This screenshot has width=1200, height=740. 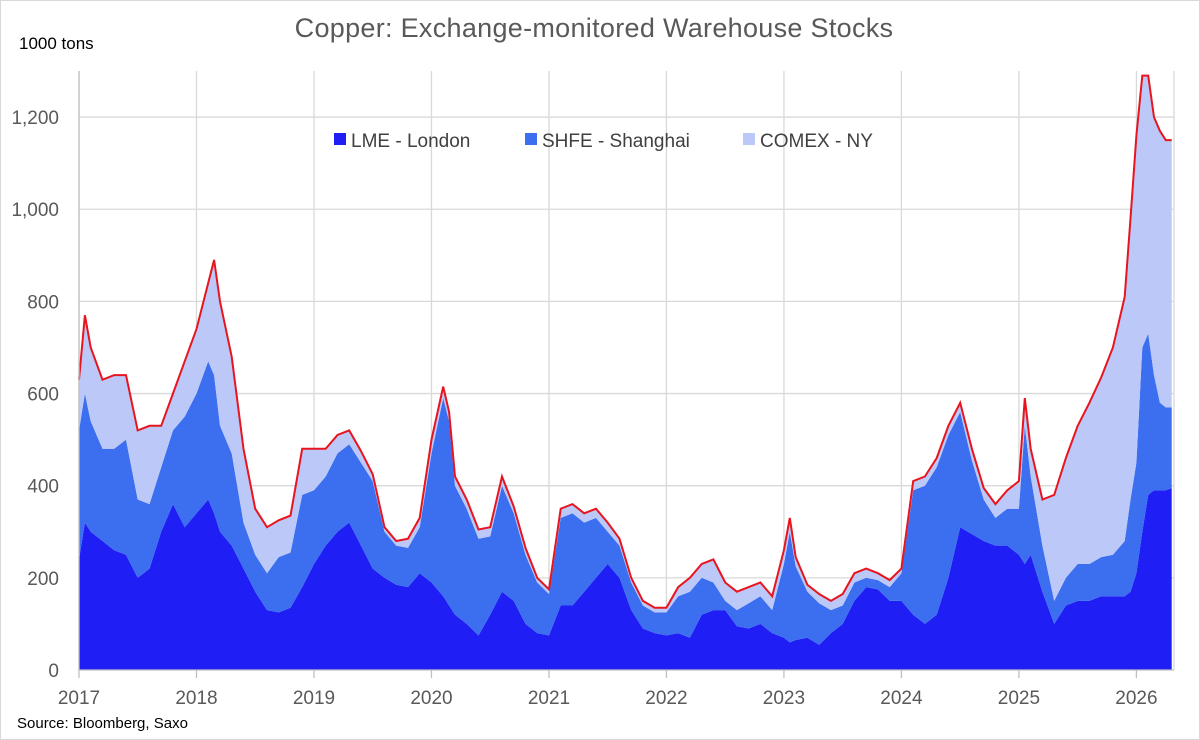 What do you see at coordinates (431, 698) in the screenshot?
I see `x-tick-label: 2020` at bounding box center [431, 698].